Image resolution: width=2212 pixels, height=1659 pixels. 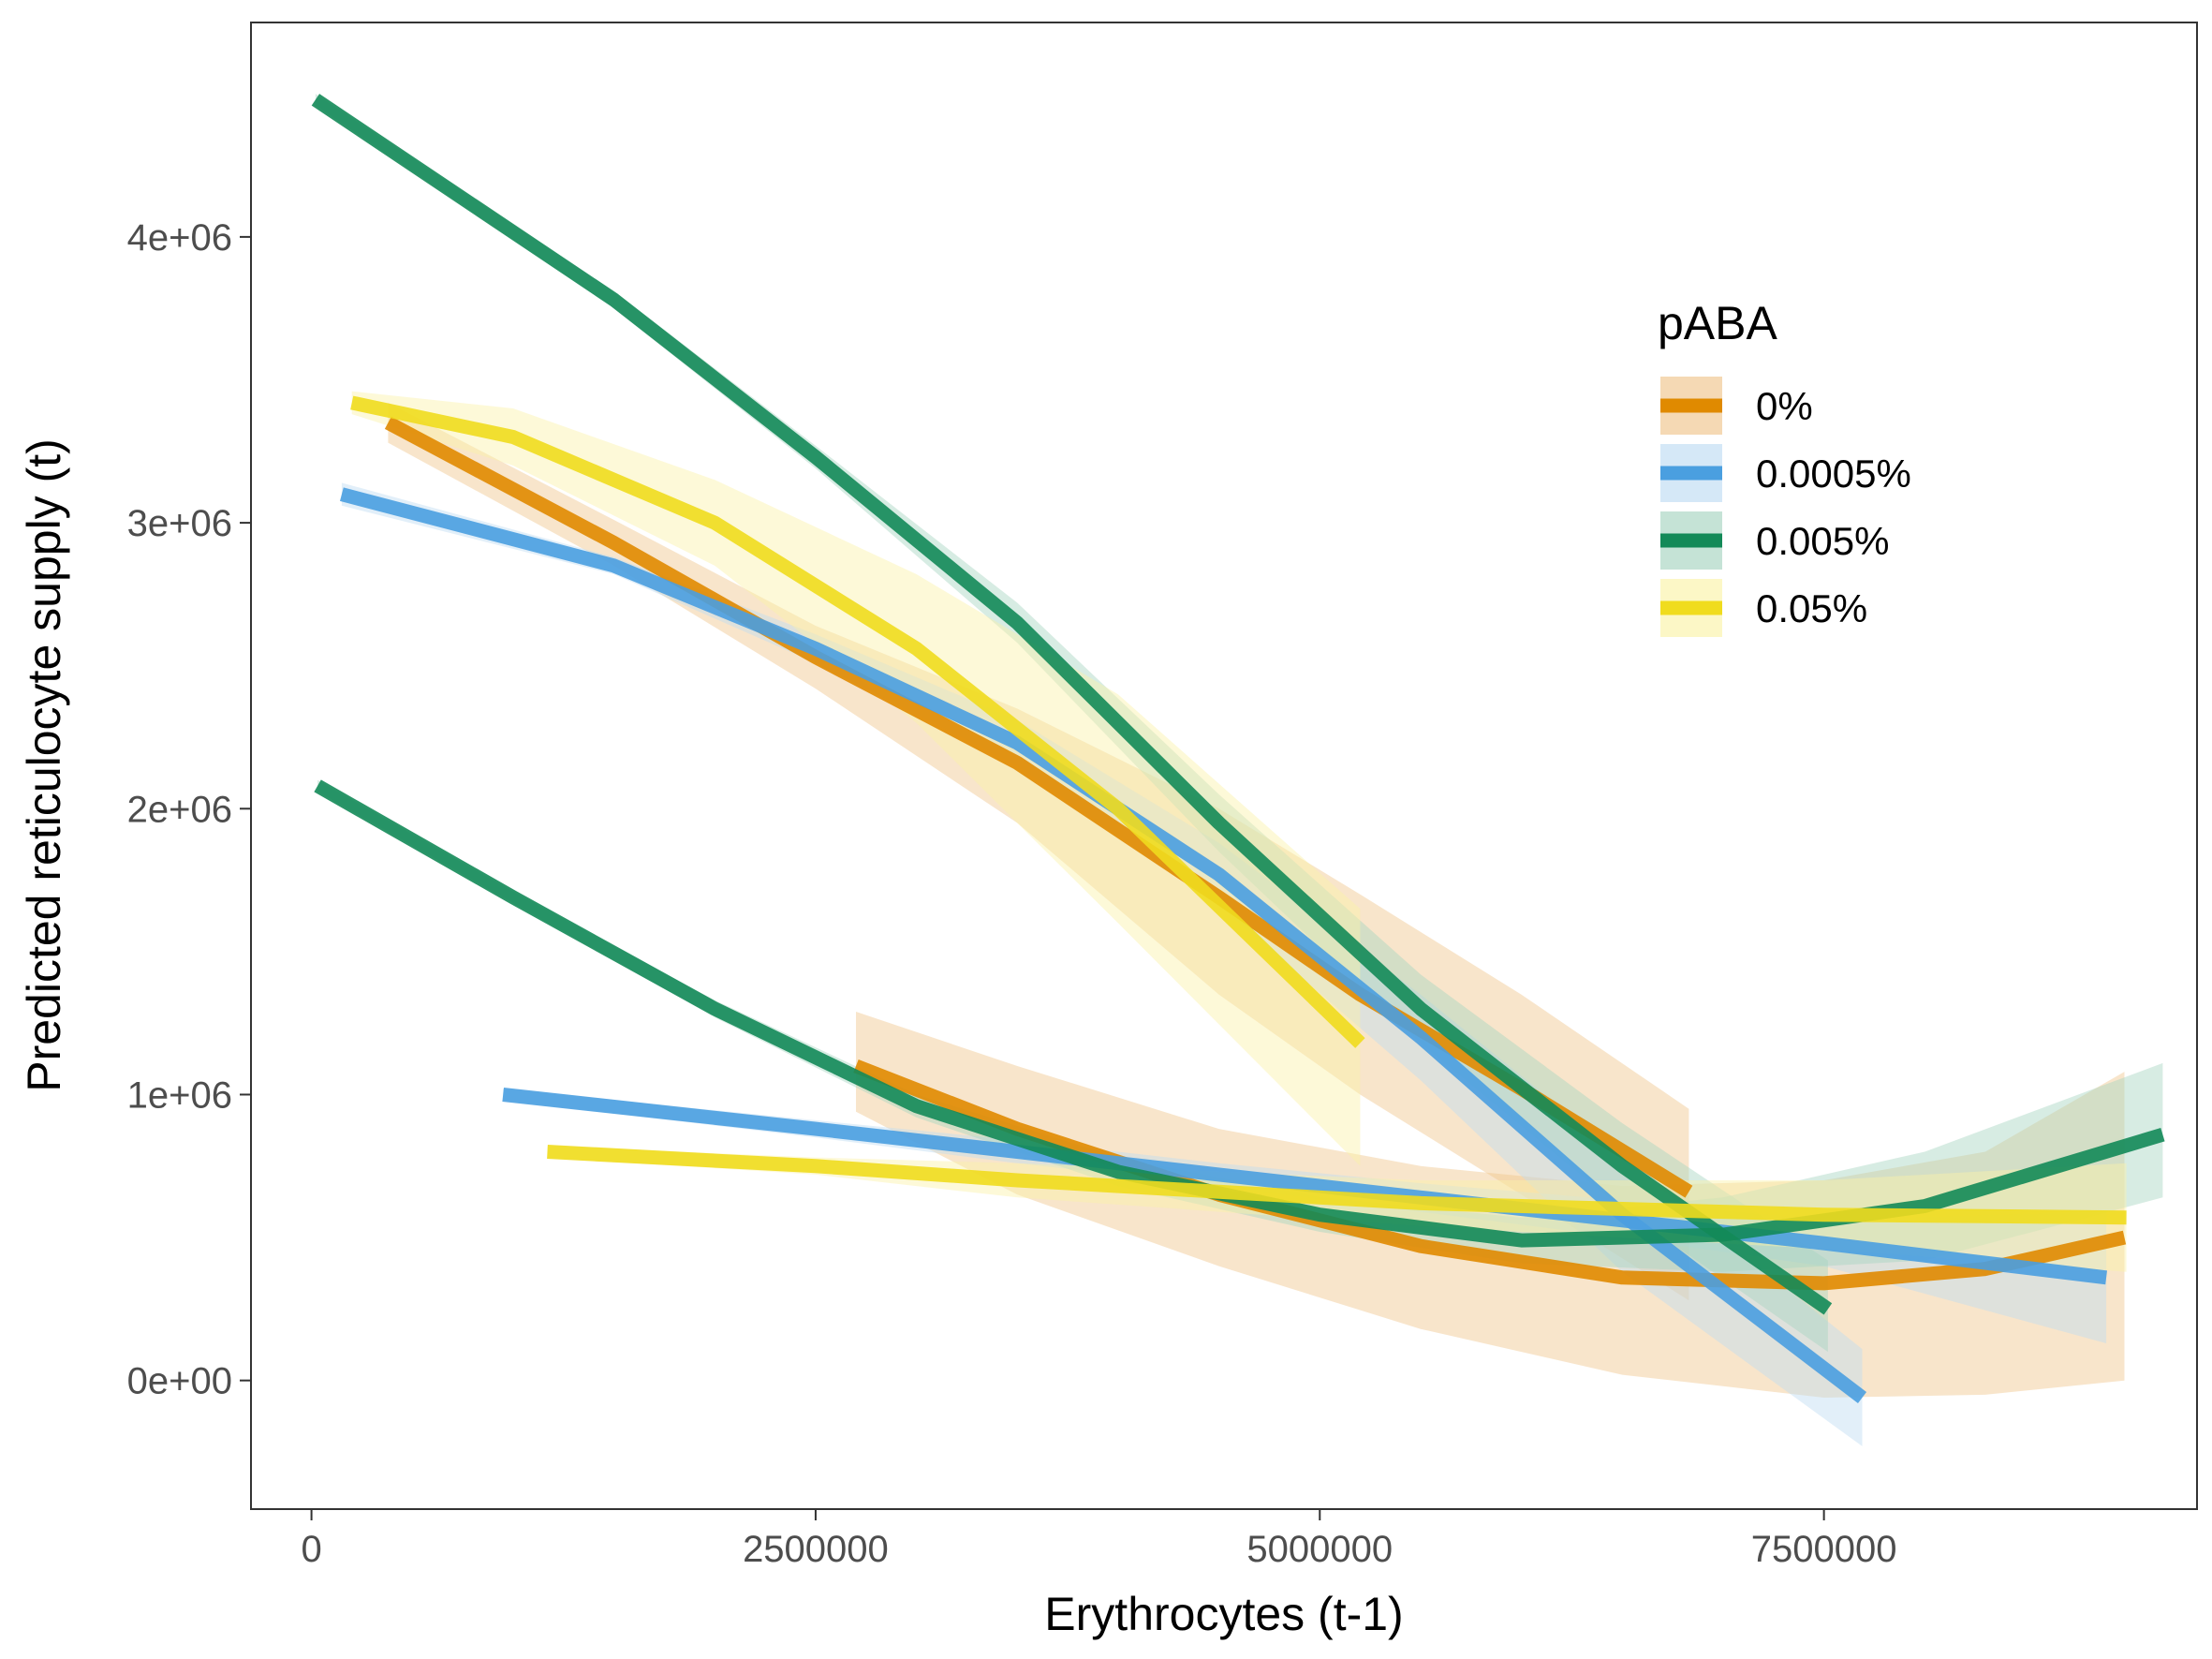 What do you see at coordinates (1823, 541) in the screenshot?
I see `legend-label-0-005: 0.005%` at bounding box center [1823, 541].